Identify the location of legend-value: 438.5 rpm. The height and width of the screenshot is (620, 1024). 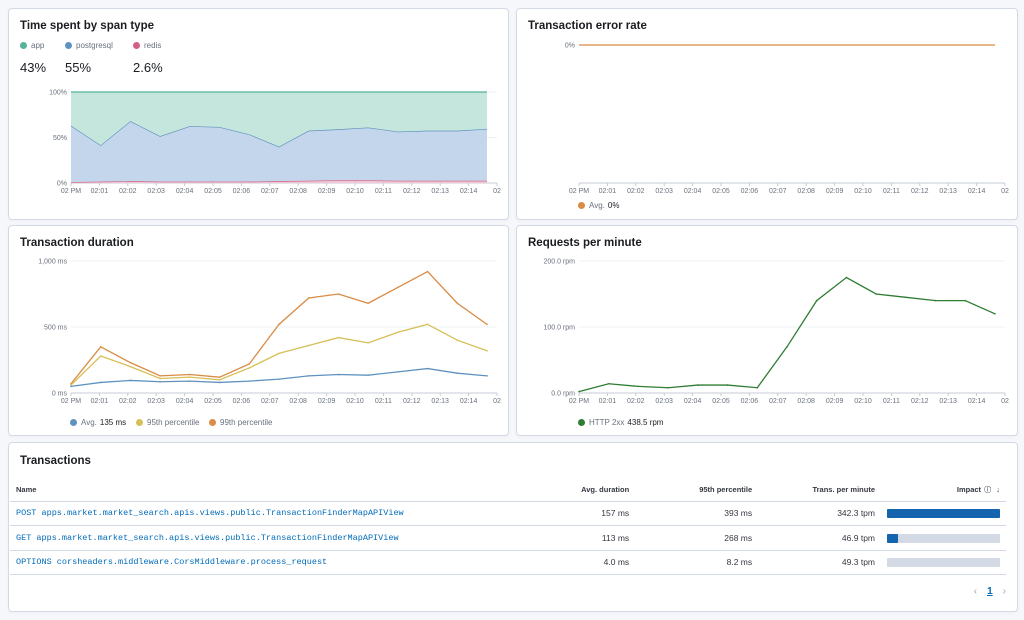
(645, 422).